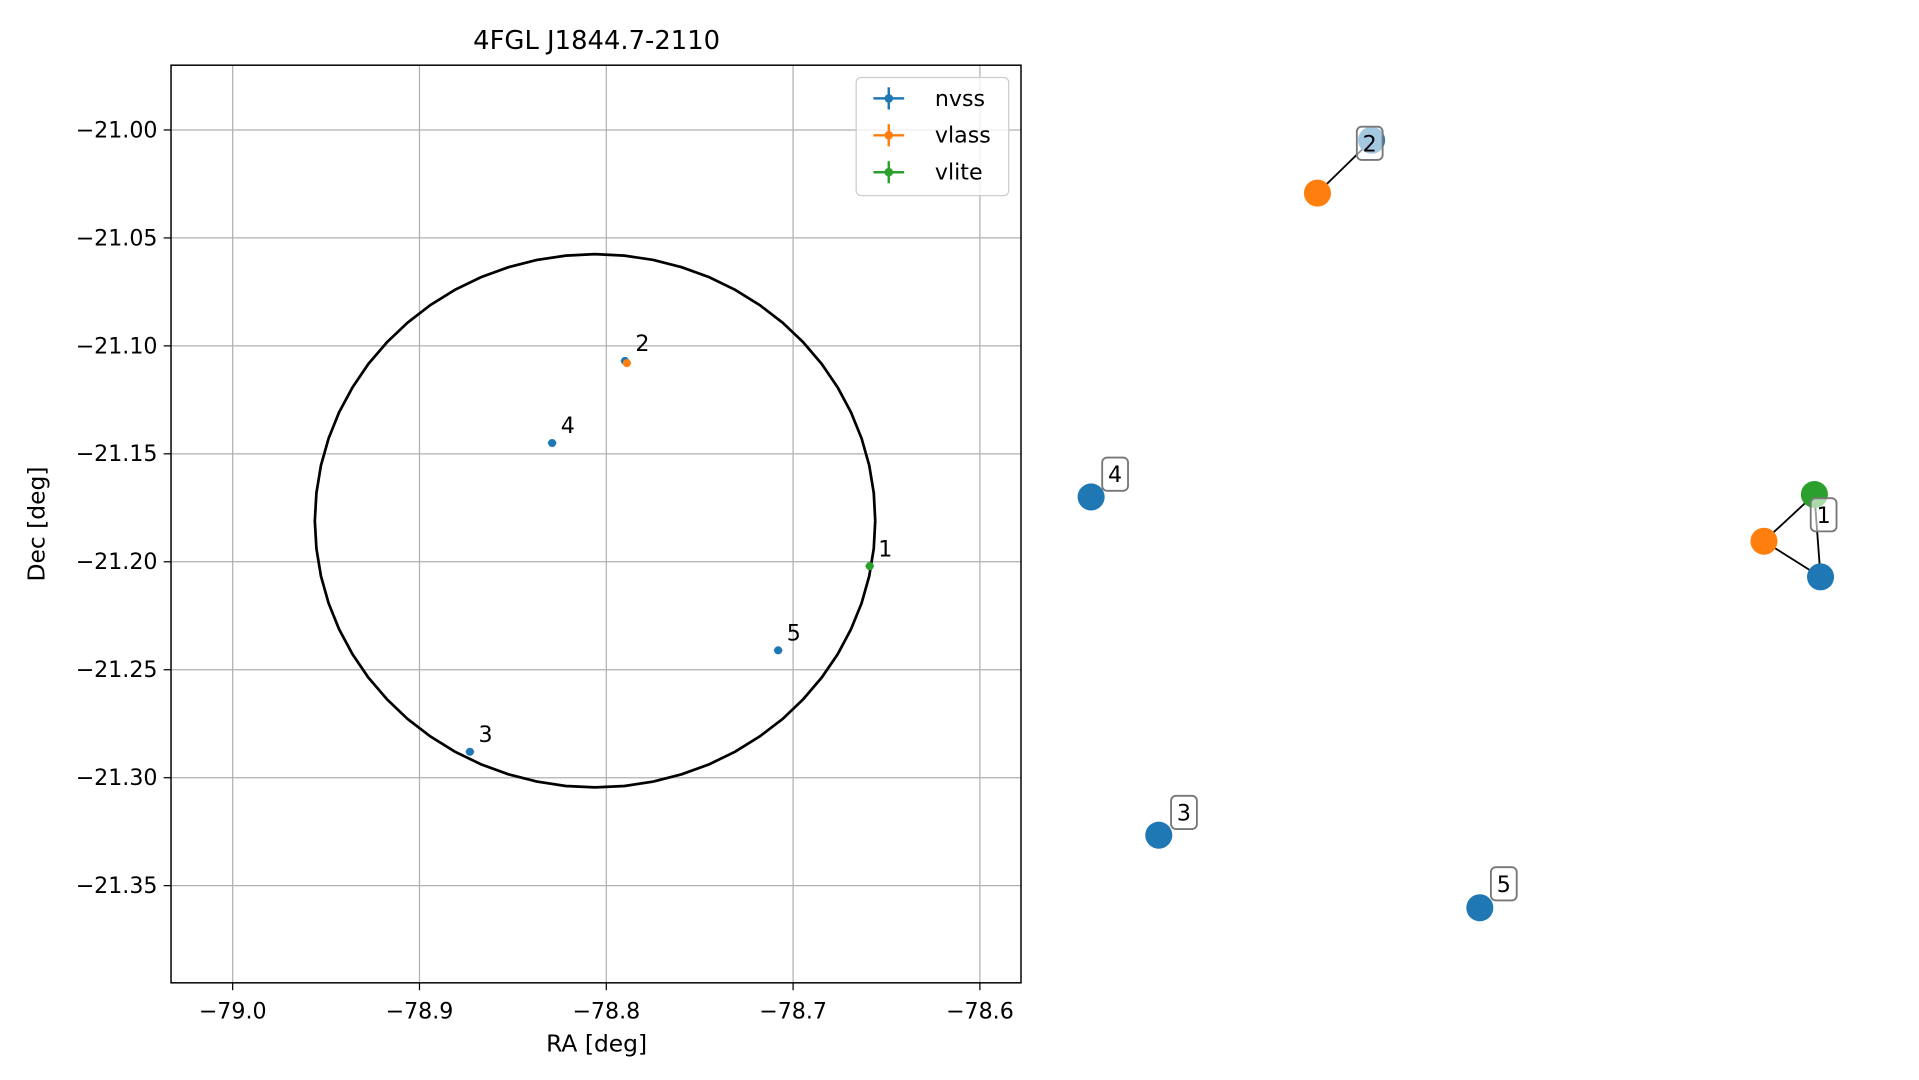  Describe the element at coordinates (885, 549) in the screenshot. I see `point-label: 1` at that location.